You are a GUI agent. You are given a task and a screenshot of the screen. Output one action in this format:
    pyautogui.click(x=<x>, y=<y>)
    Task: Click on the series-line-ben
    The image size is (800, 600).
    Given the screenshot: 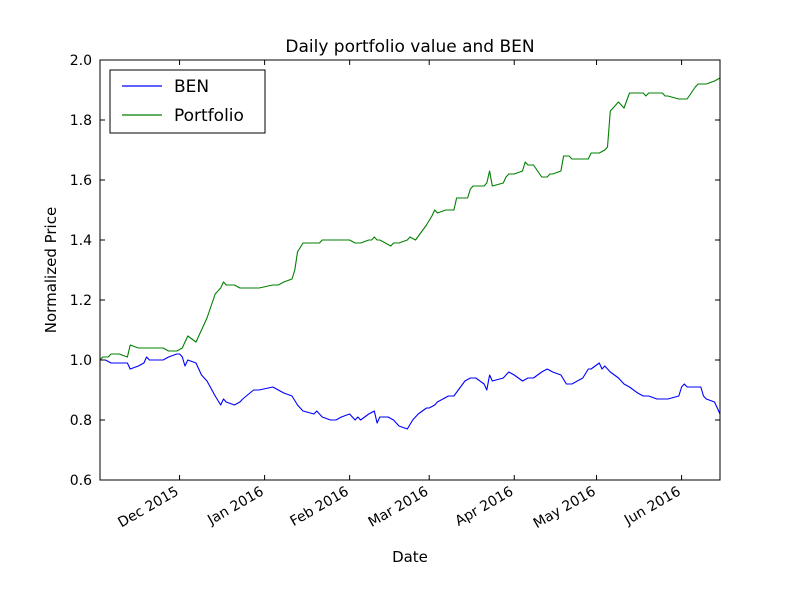 What is the action you would take?
    pyautogui.click(x=410, y=391)
    